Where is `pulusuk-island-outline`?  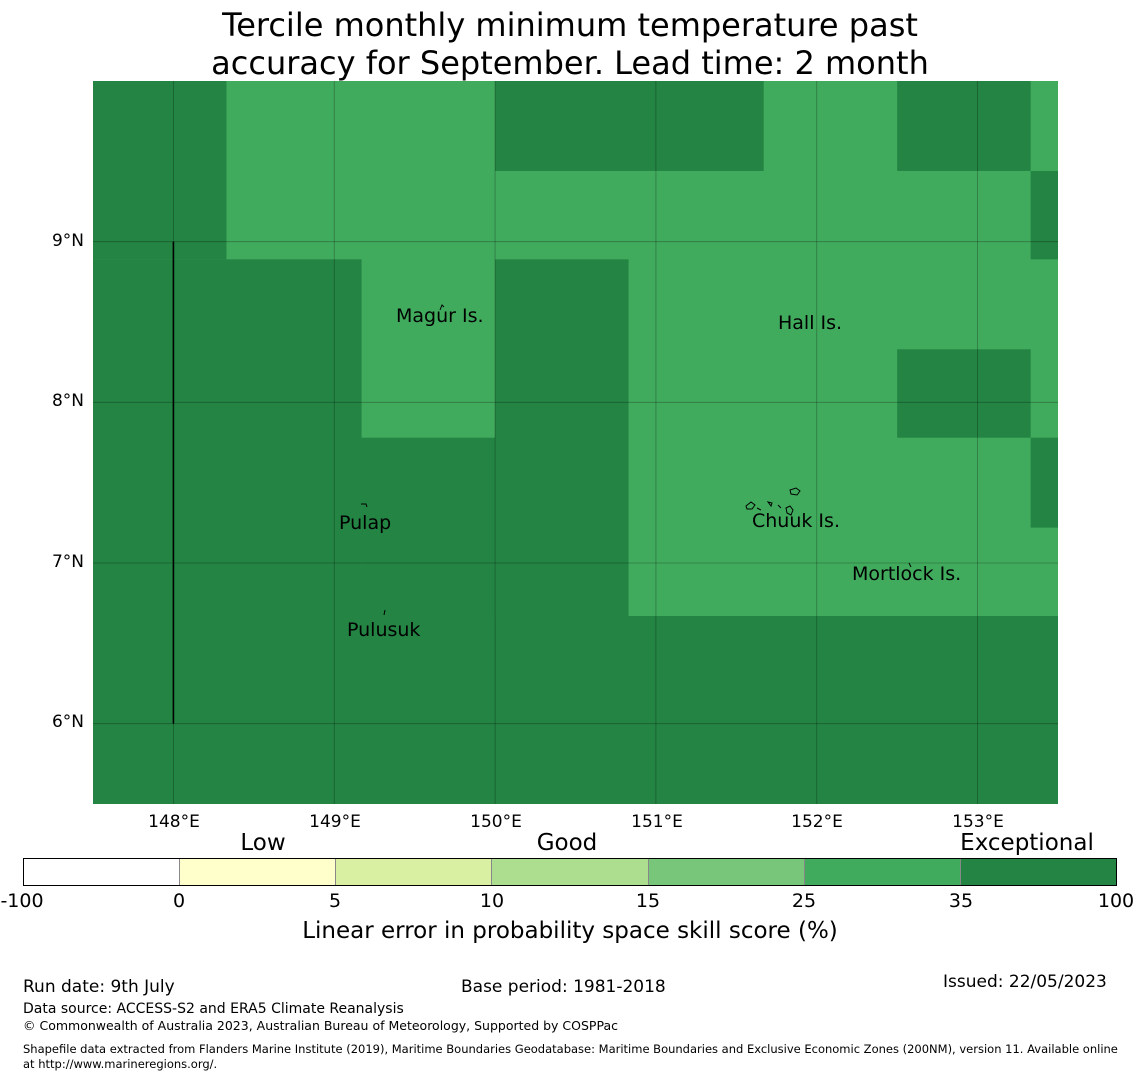 pulusuk-island-outline is located at coordinates (384, 612).